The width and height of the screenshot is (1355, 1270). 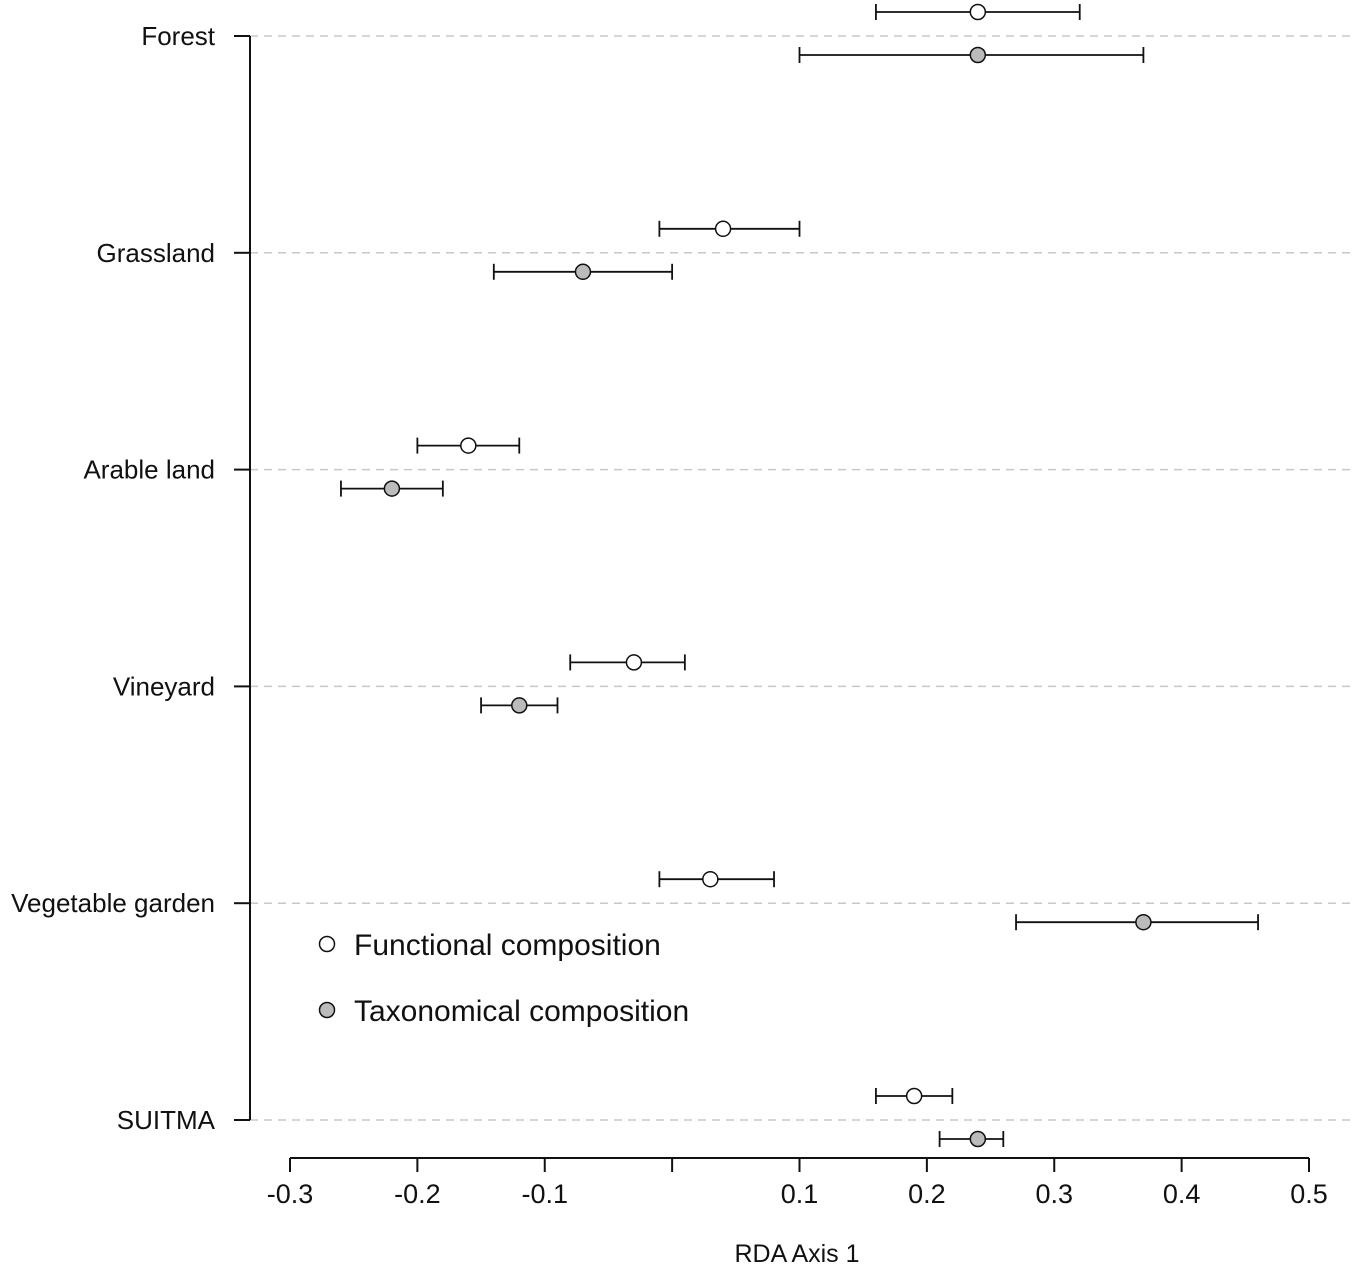 What do you see at coordinates (521, 1011) in the screenshot?
I see `legend-label-taxonomical: Taxonomical composition` at bounding box center [521, 1011].